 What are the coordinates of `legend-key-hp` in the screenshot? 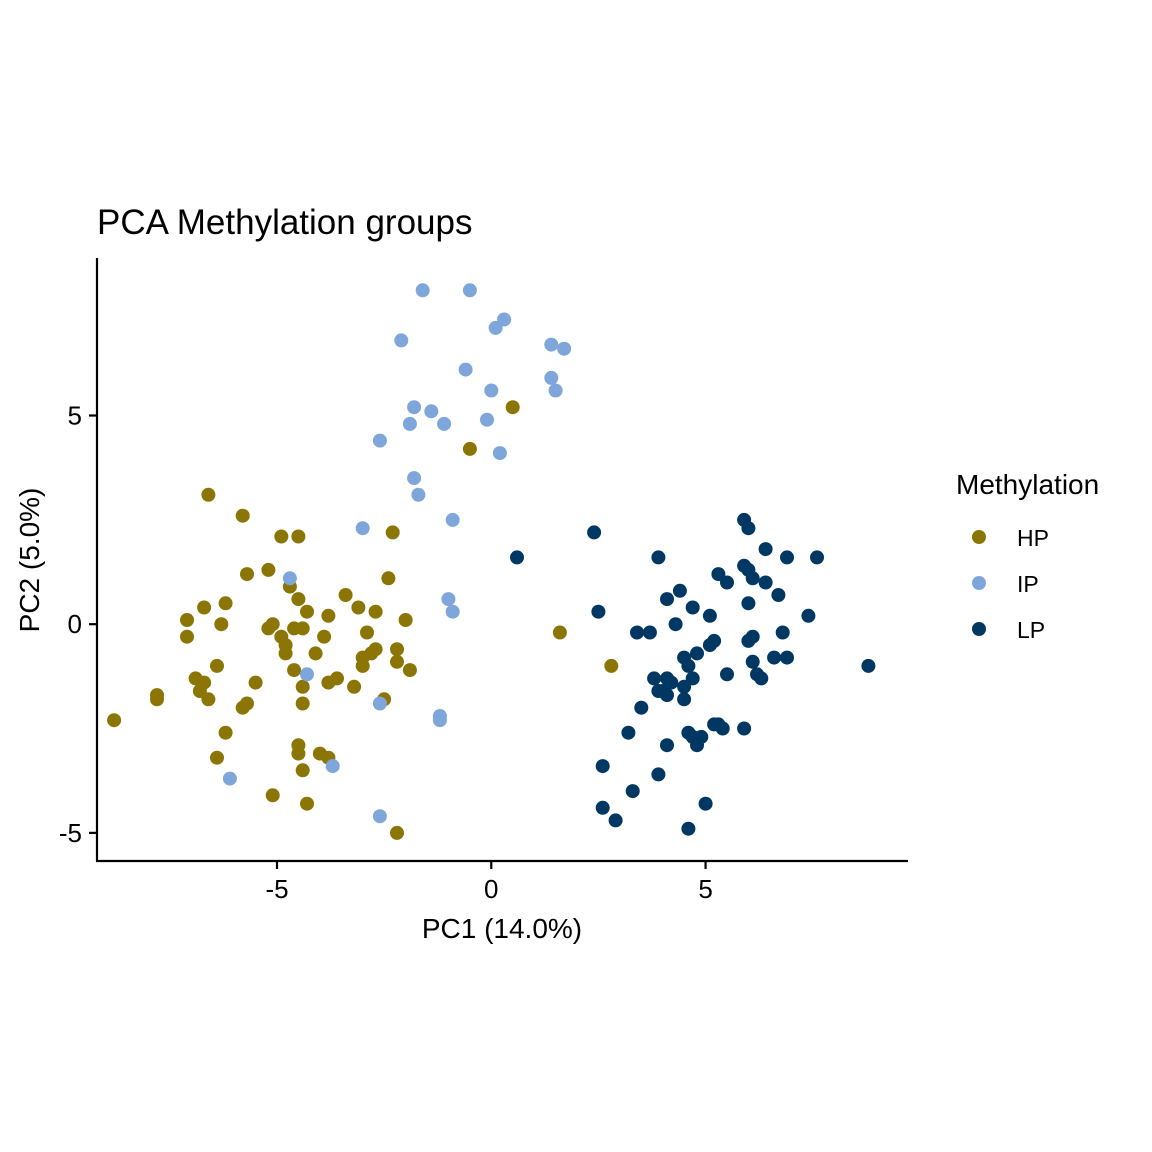 It's located at (979, 537).